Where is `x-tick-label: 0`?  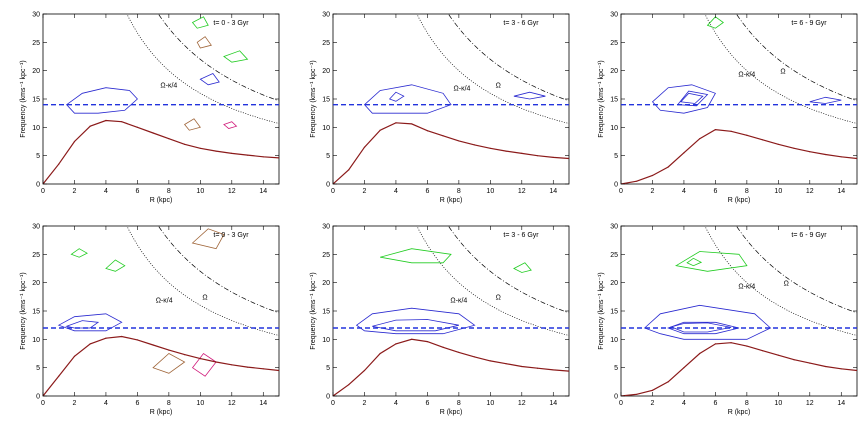
x-tick-label: 0 is located at coordinates (333, 403).